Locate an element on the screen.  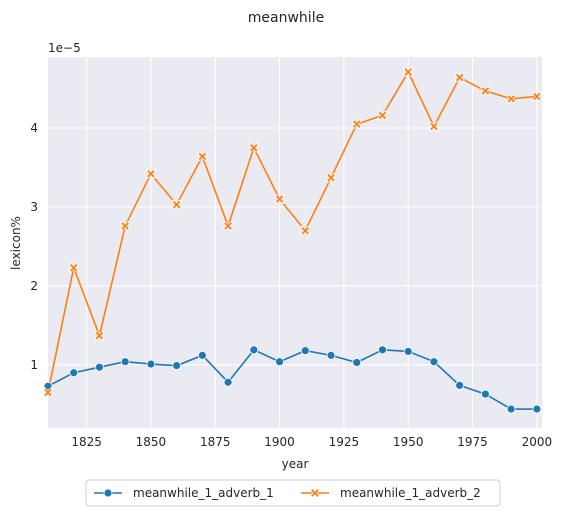
y-tick-label: 4 is located at coordinates (34, 128).